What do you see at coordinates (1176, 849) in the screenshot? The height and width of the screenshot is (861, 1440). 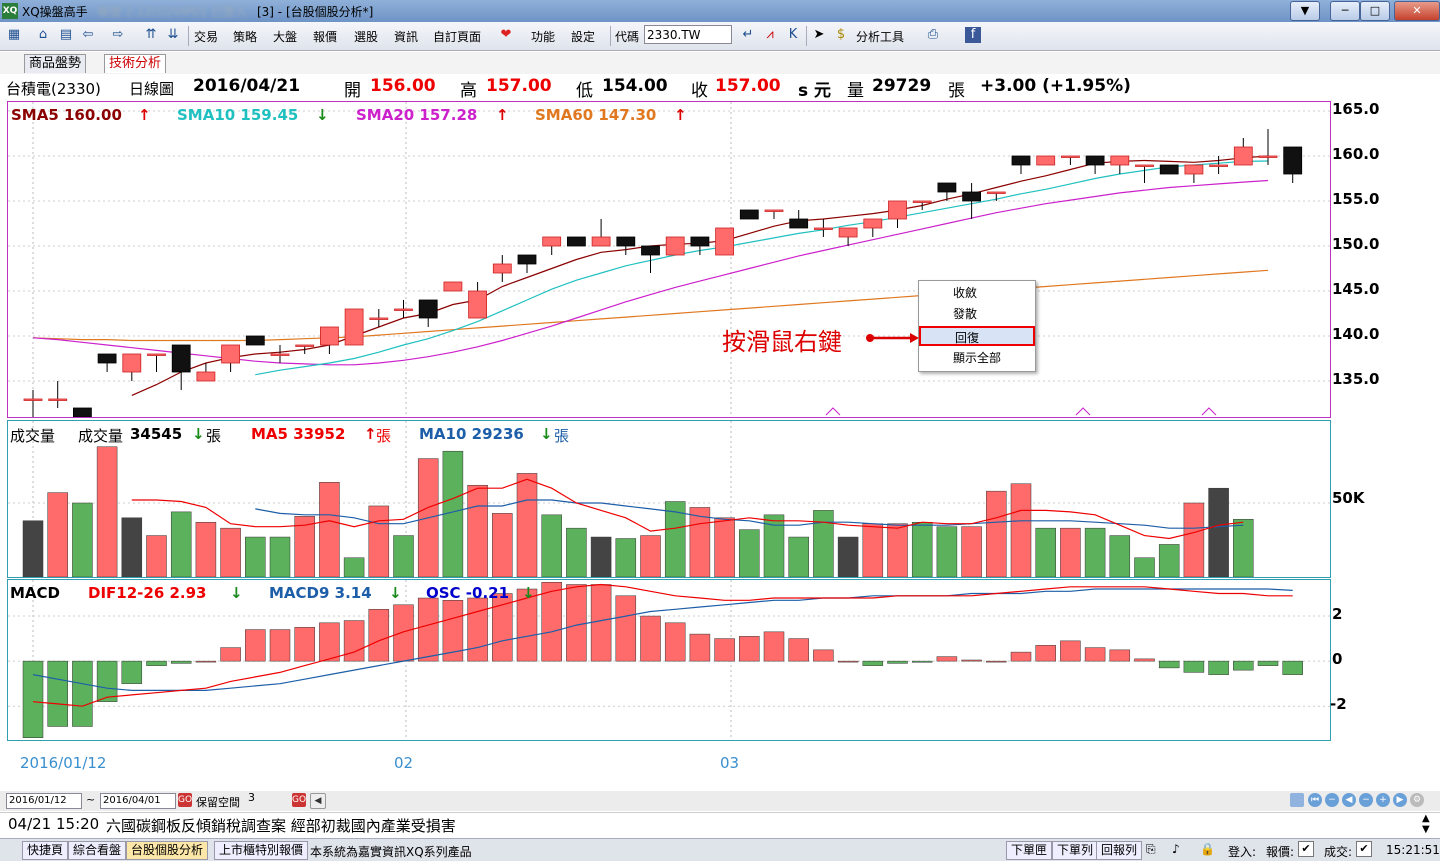 I see `volume-speaker-icon: ♪` at bounding box center [1176, 849].